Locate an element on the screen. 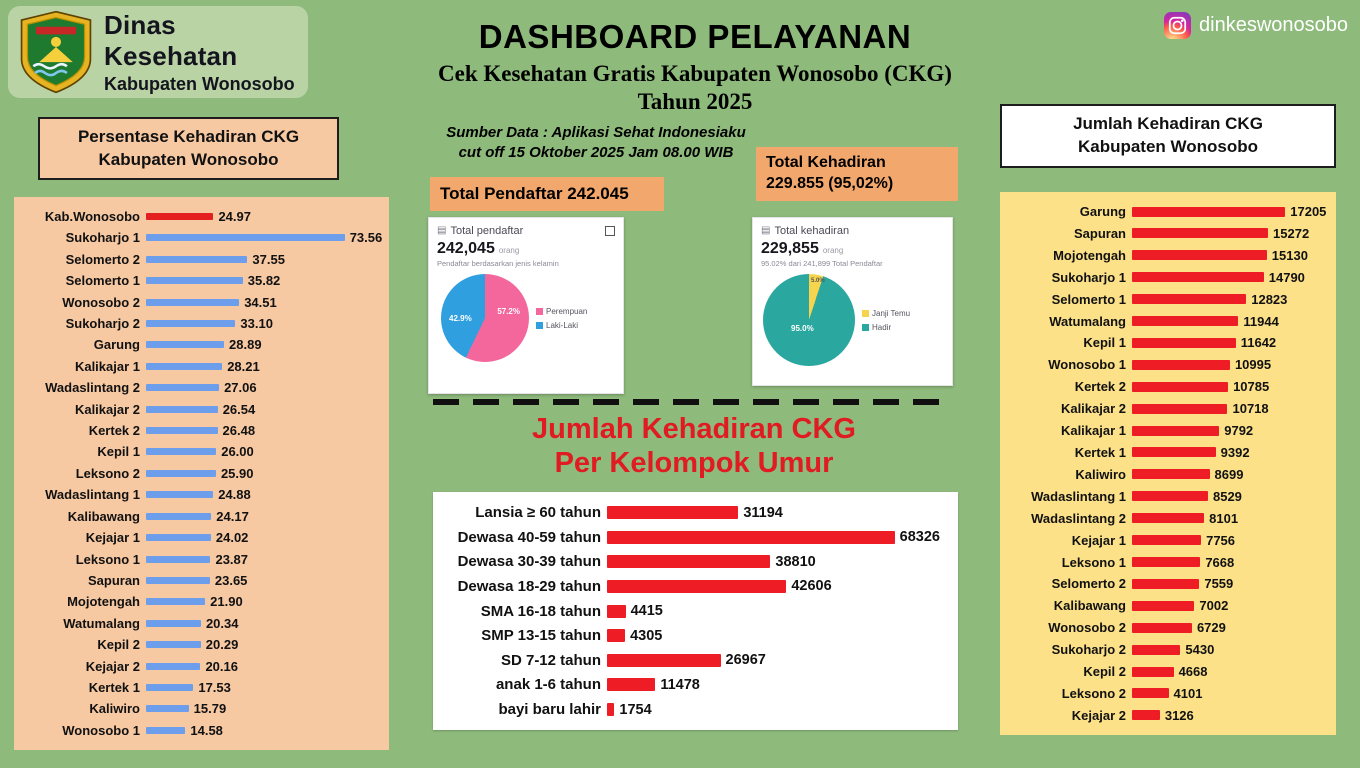  legend-swatch is located at coordinates (865, 313).